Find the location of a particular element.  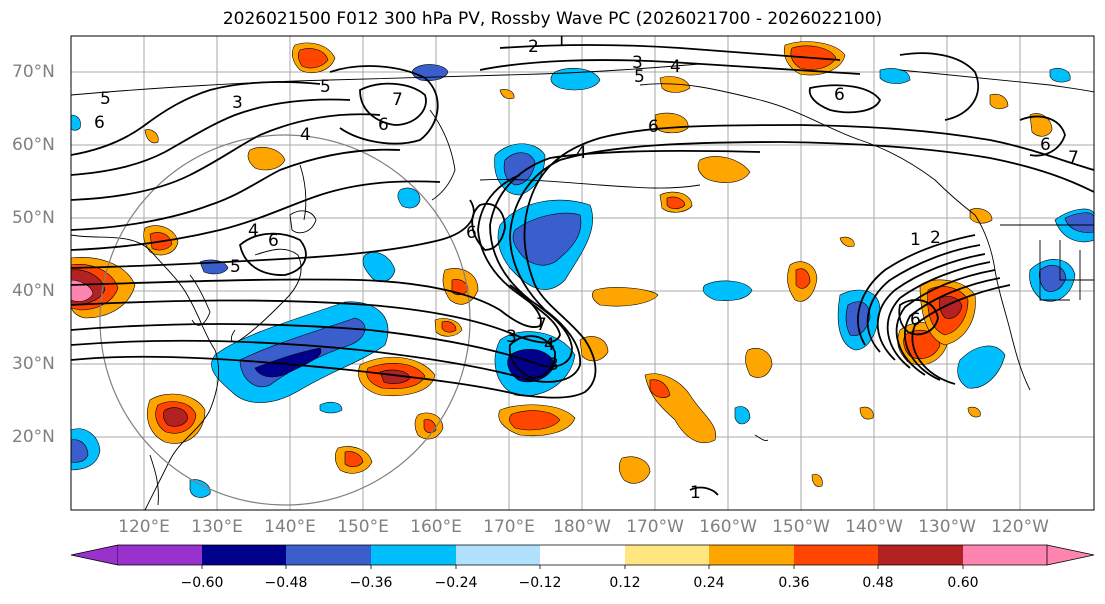

negative-anomaly-siberia is located at coordinates (409, 198).